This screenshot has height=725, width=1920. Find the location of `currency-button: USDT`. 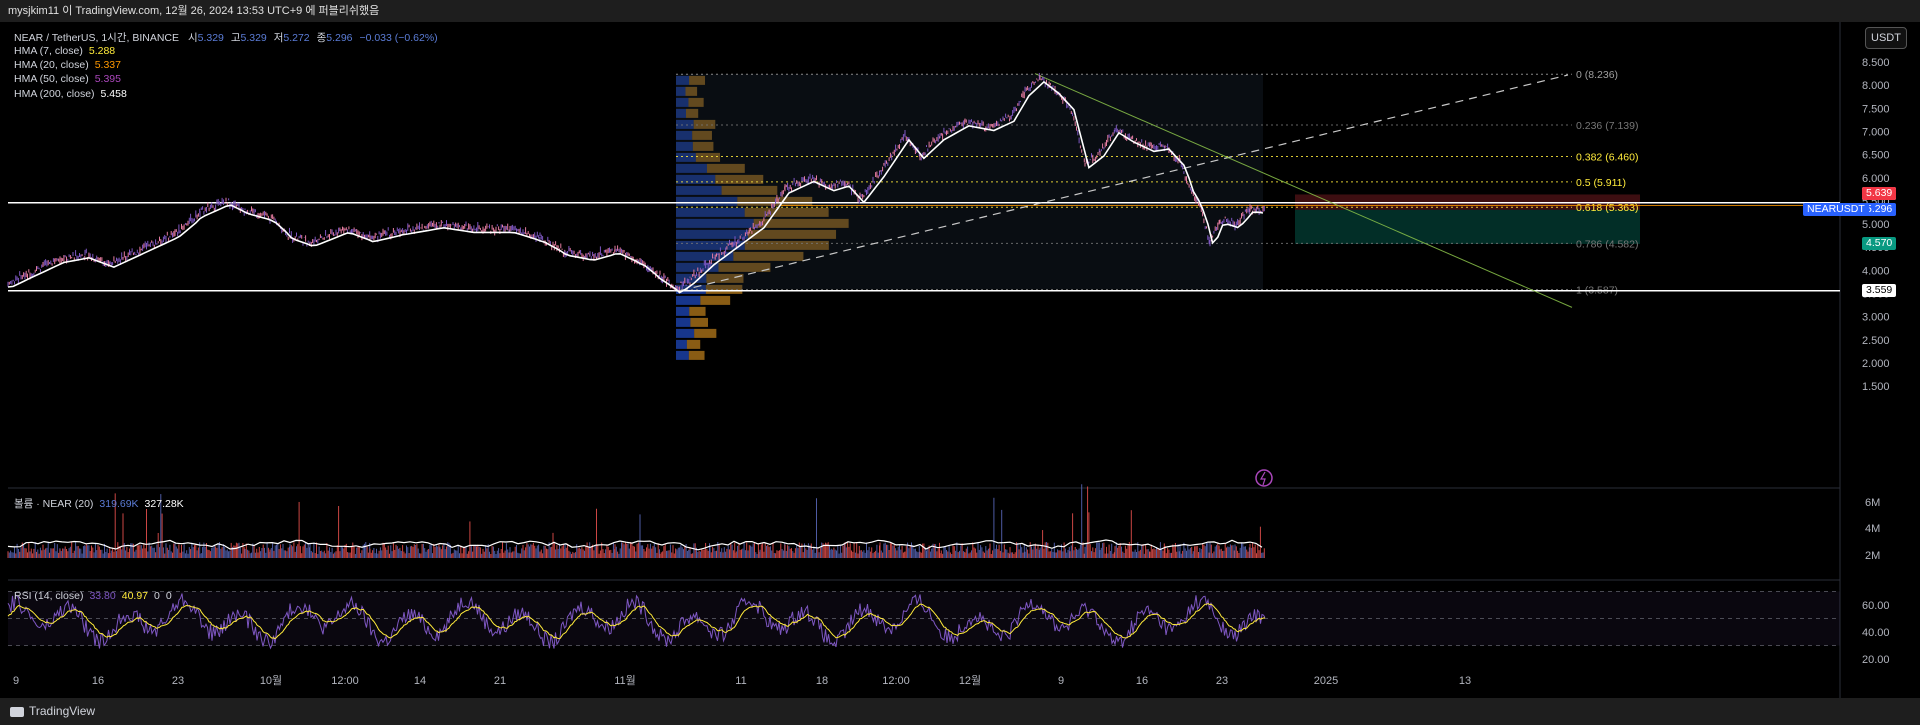

currency-button: USDT is located at coordinates (1886, 38).